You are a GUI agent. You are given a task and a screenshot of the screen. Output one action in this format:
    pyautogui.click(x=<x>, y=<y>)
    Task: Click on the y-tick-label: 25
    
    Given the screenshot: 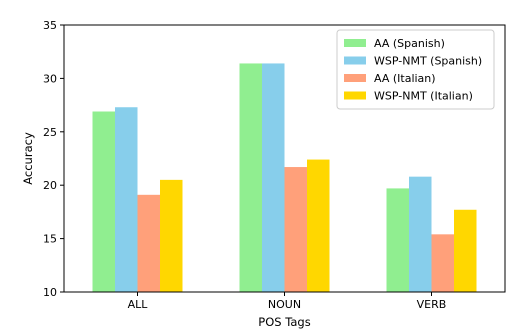 What is the action you would take?
    pyautogui.click(x=50, y=132)
    